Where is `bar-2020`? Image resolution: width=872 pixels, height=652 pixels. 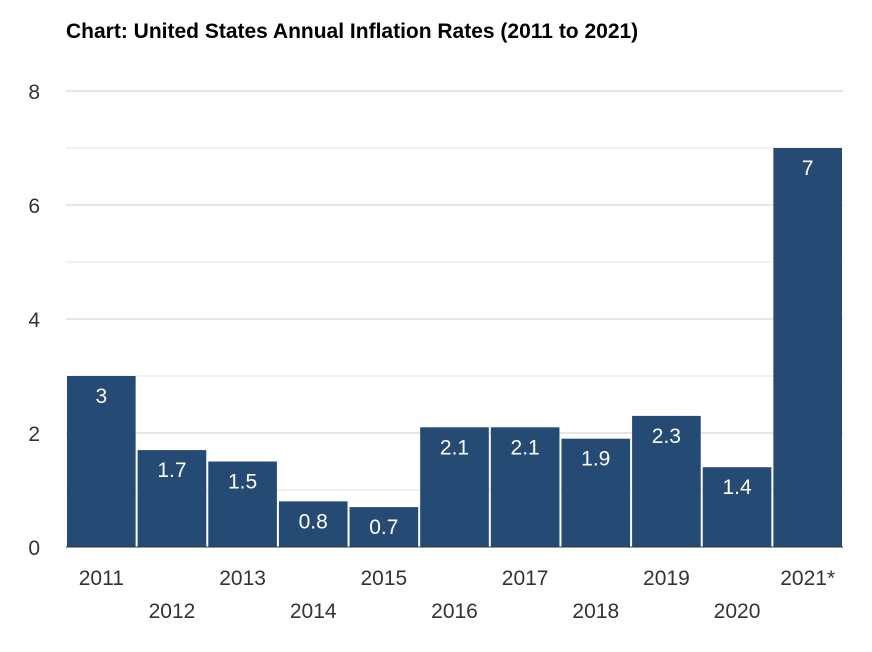
bar-2020 is located at coordinates (737, 507).